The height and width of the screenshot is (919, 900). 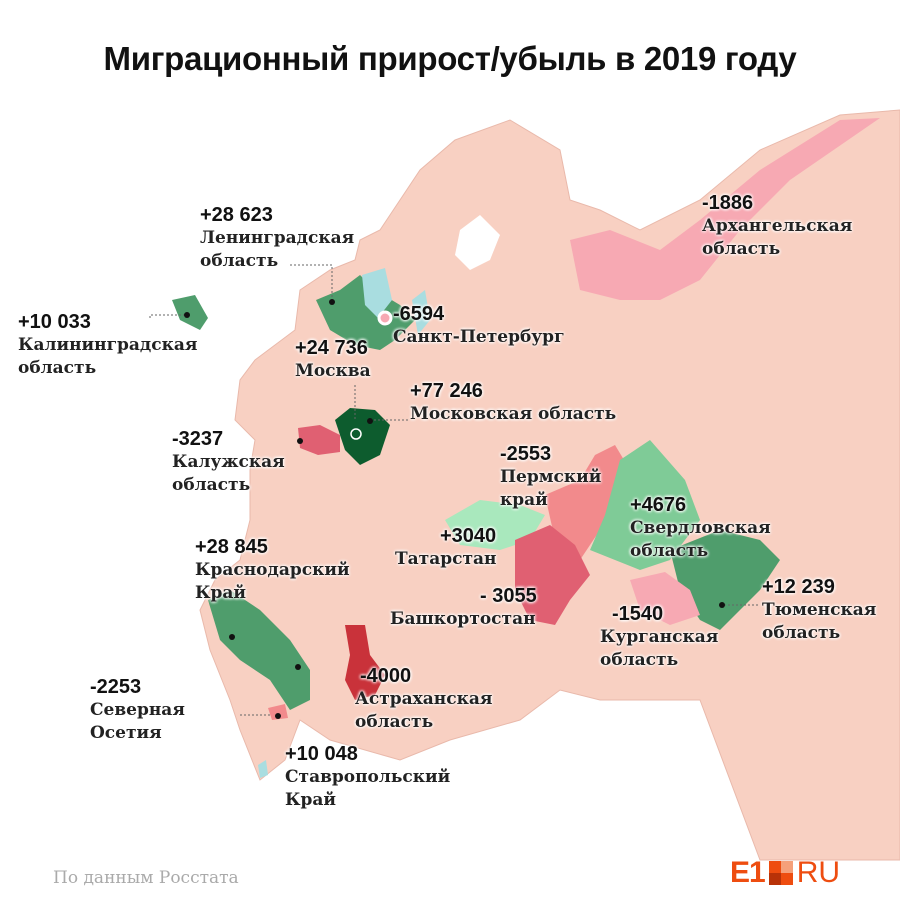 What do you see at coordinates (659, 636) in the screenshot?
I see `label-kurgan: -1540 Курганская область` at bounding box center [659, 636].